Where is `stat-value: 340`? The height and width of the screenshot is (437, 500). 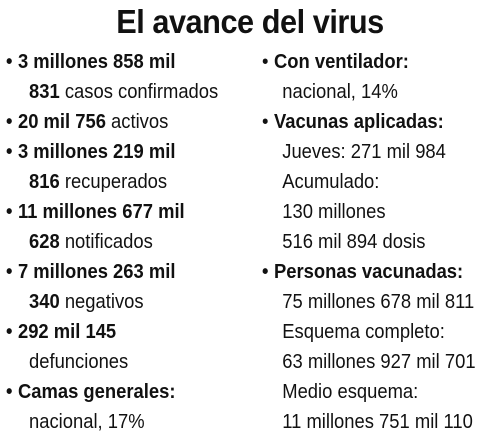 stat-value: 340 is located at coordinates (44, 302).